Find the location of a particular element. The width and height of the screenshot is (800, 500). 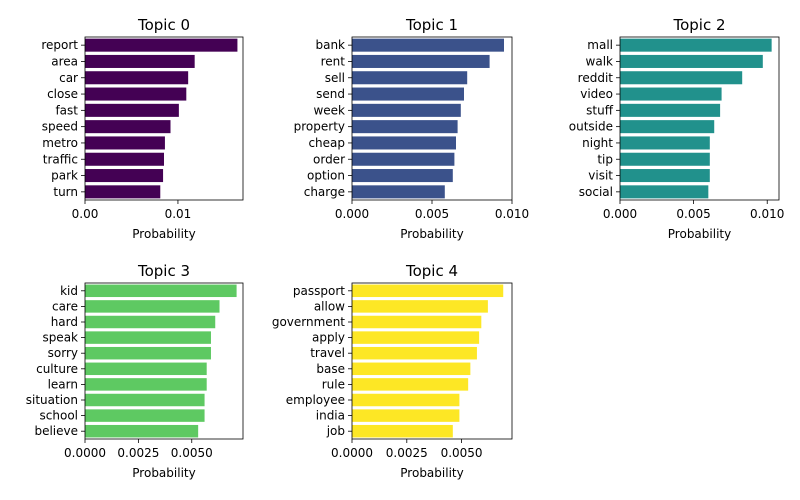

y-tick-label: india is located at coordinates (330, 416).